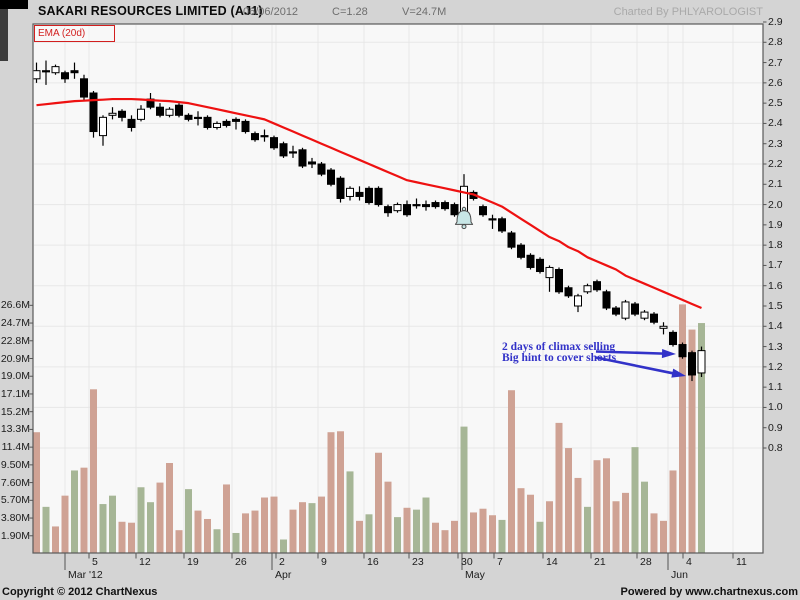  I want to click on annotation-line-1: 2 days of climax selling, so click(559, 347).